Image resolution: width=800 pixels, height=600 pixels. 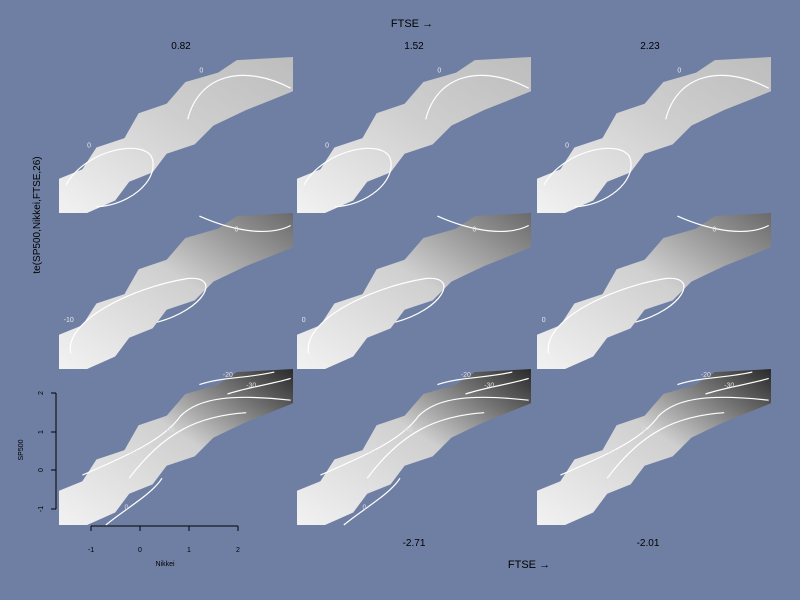 I want to click on panel-2-0: -10 -20 -30 -40 0, so click(x=176, y=447).